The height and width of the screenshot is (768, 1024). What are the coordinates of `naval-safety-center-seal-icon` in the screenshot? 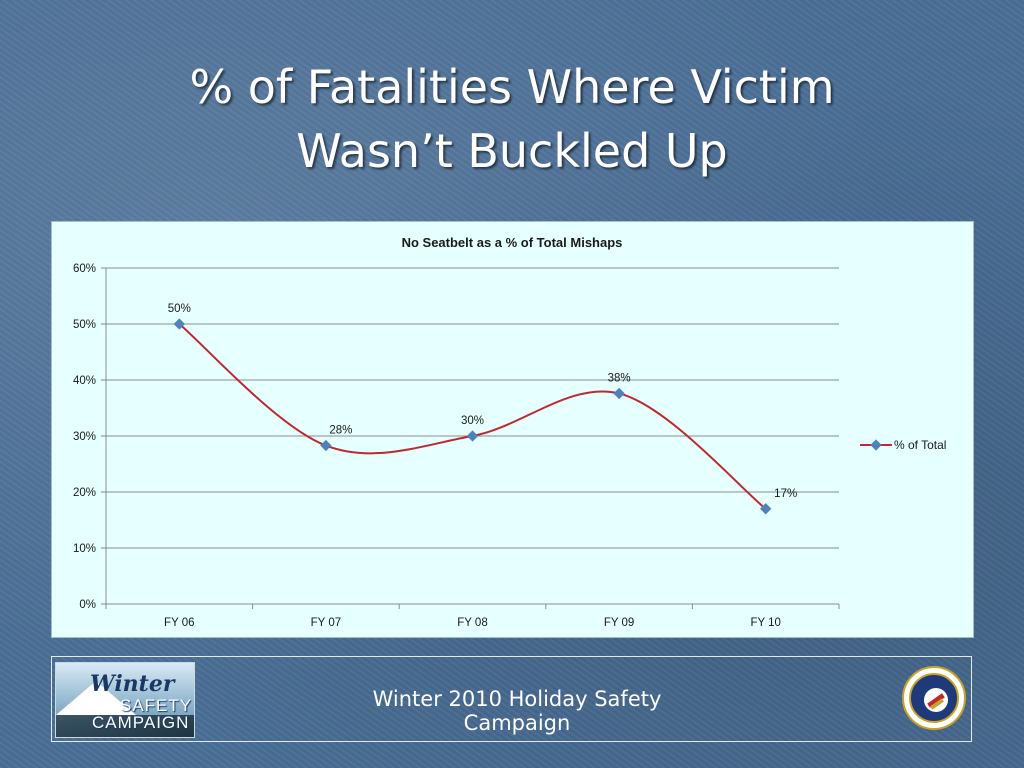 It's located at (934, 698).